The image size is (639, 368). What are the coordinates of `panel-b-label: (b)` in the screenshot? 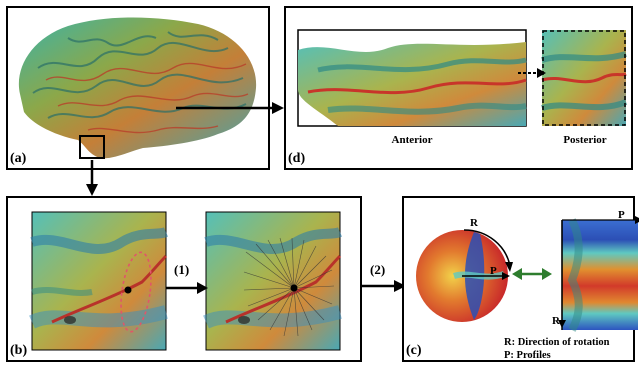 It's located at (19, 350).